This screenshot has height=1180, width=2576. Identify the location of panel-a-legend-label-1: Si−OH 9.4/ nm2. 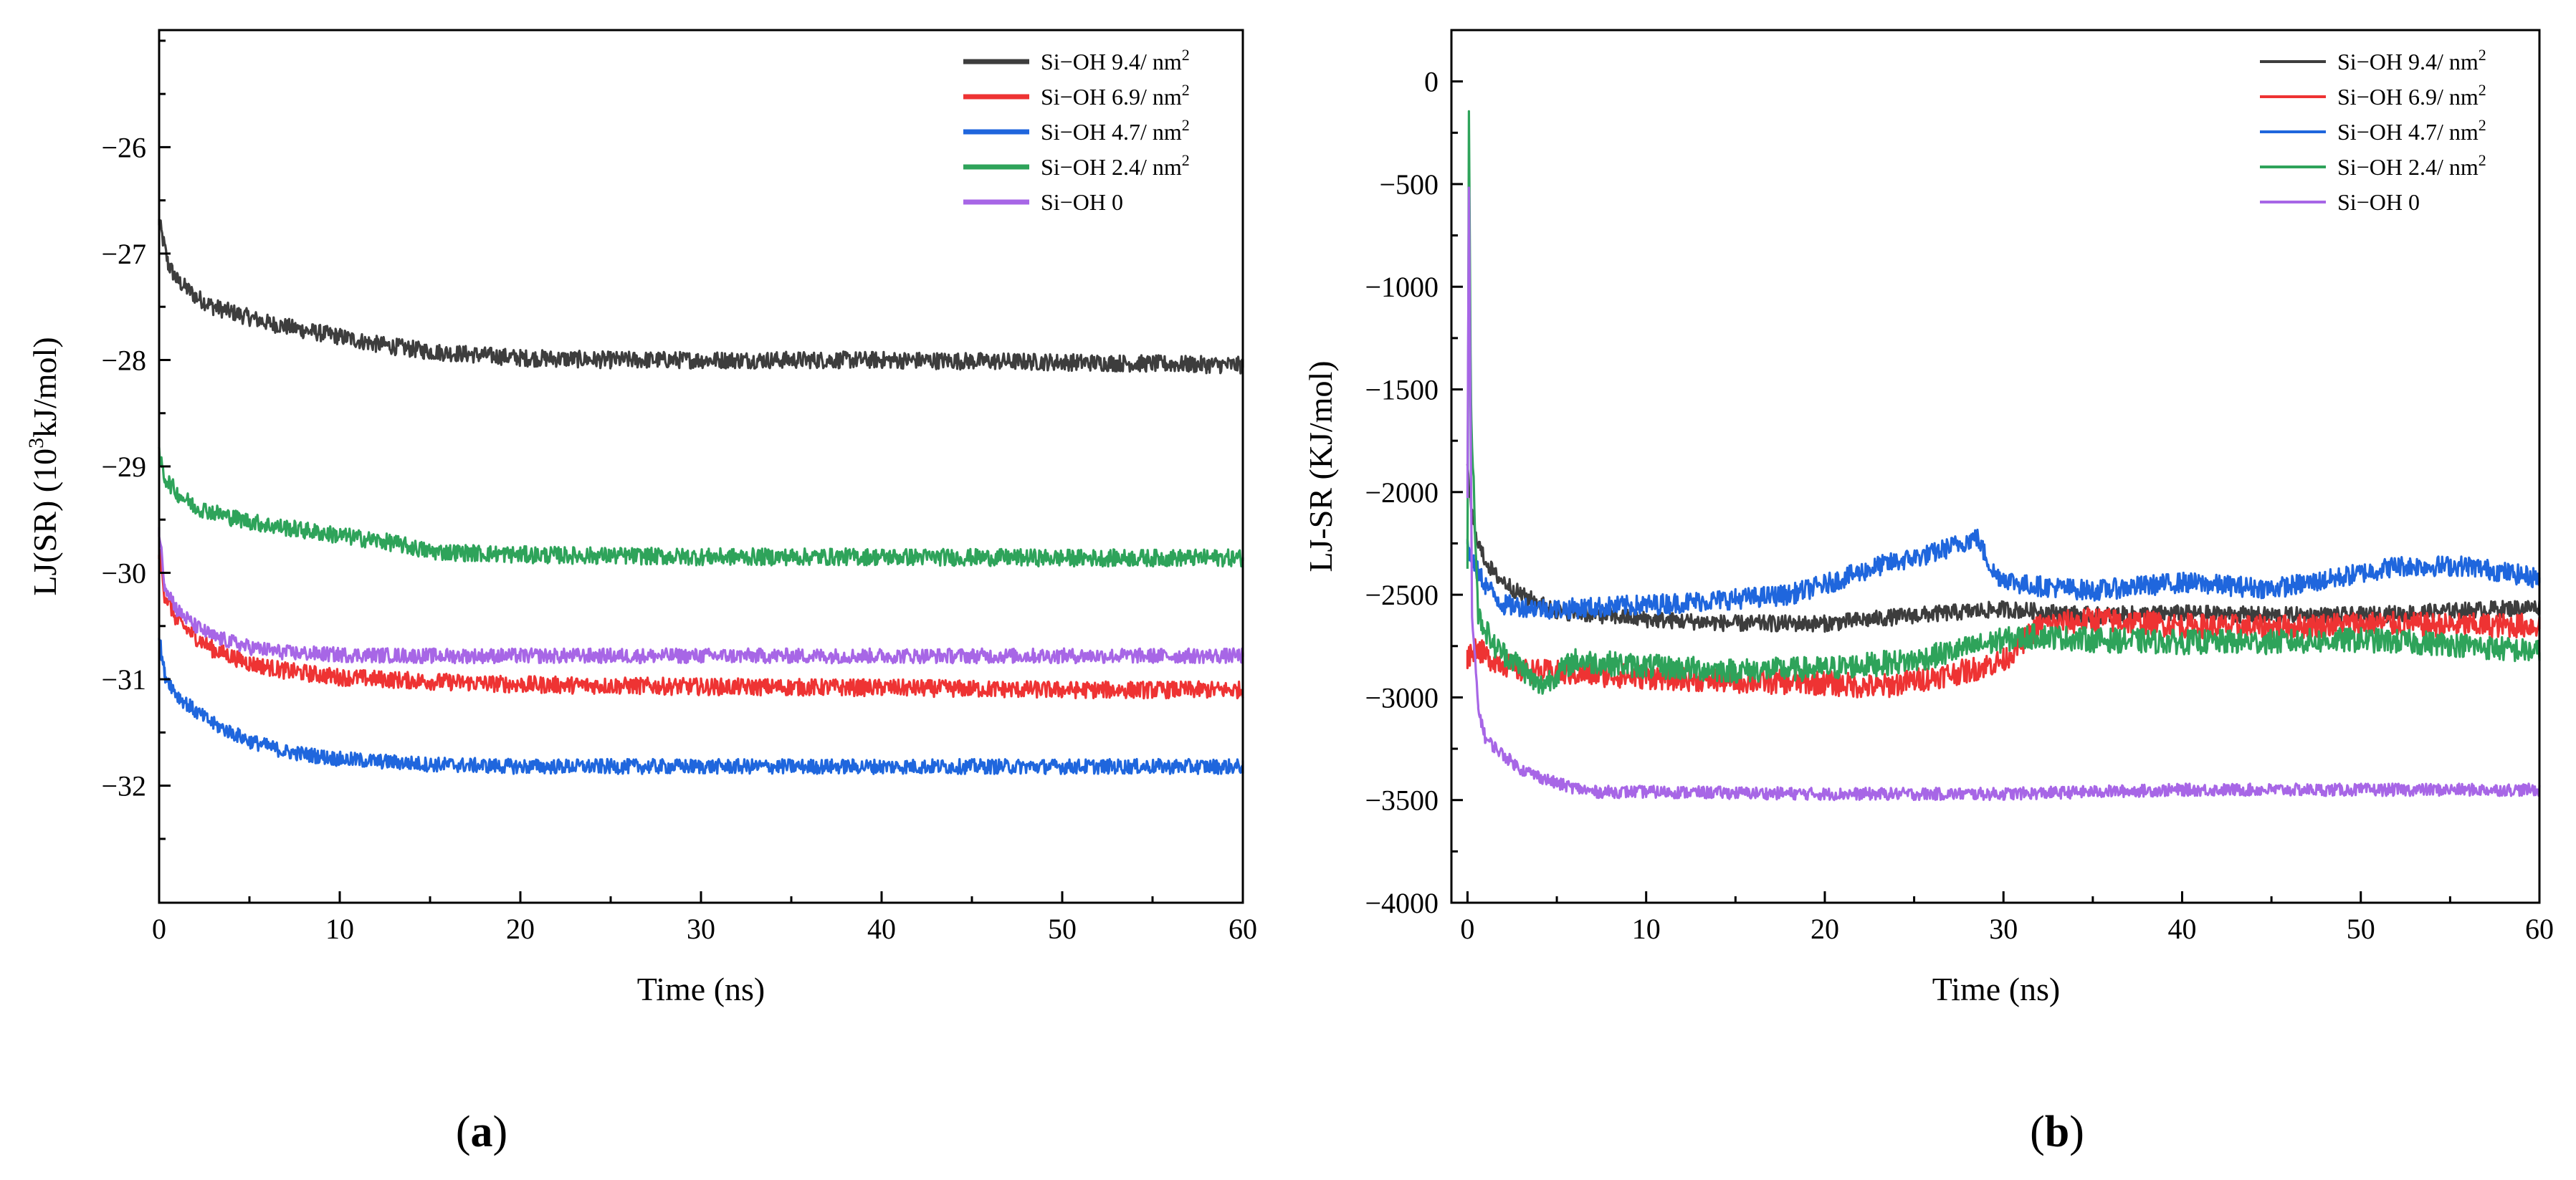
(1115, 60).